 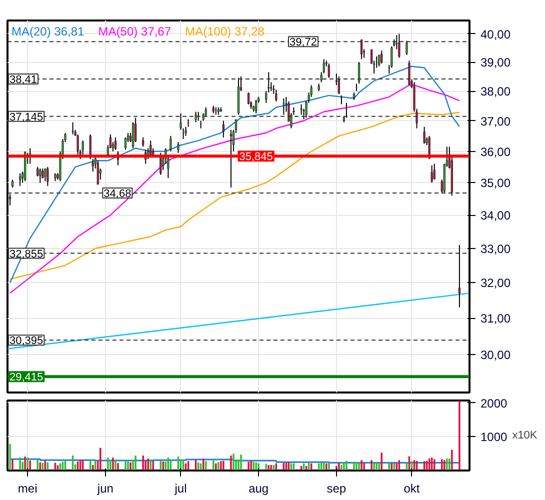 What do you see at coordinates (495, 151) in the screenshot?
I see `y-tick-label: 36,00` at bounding box center [495, 151].